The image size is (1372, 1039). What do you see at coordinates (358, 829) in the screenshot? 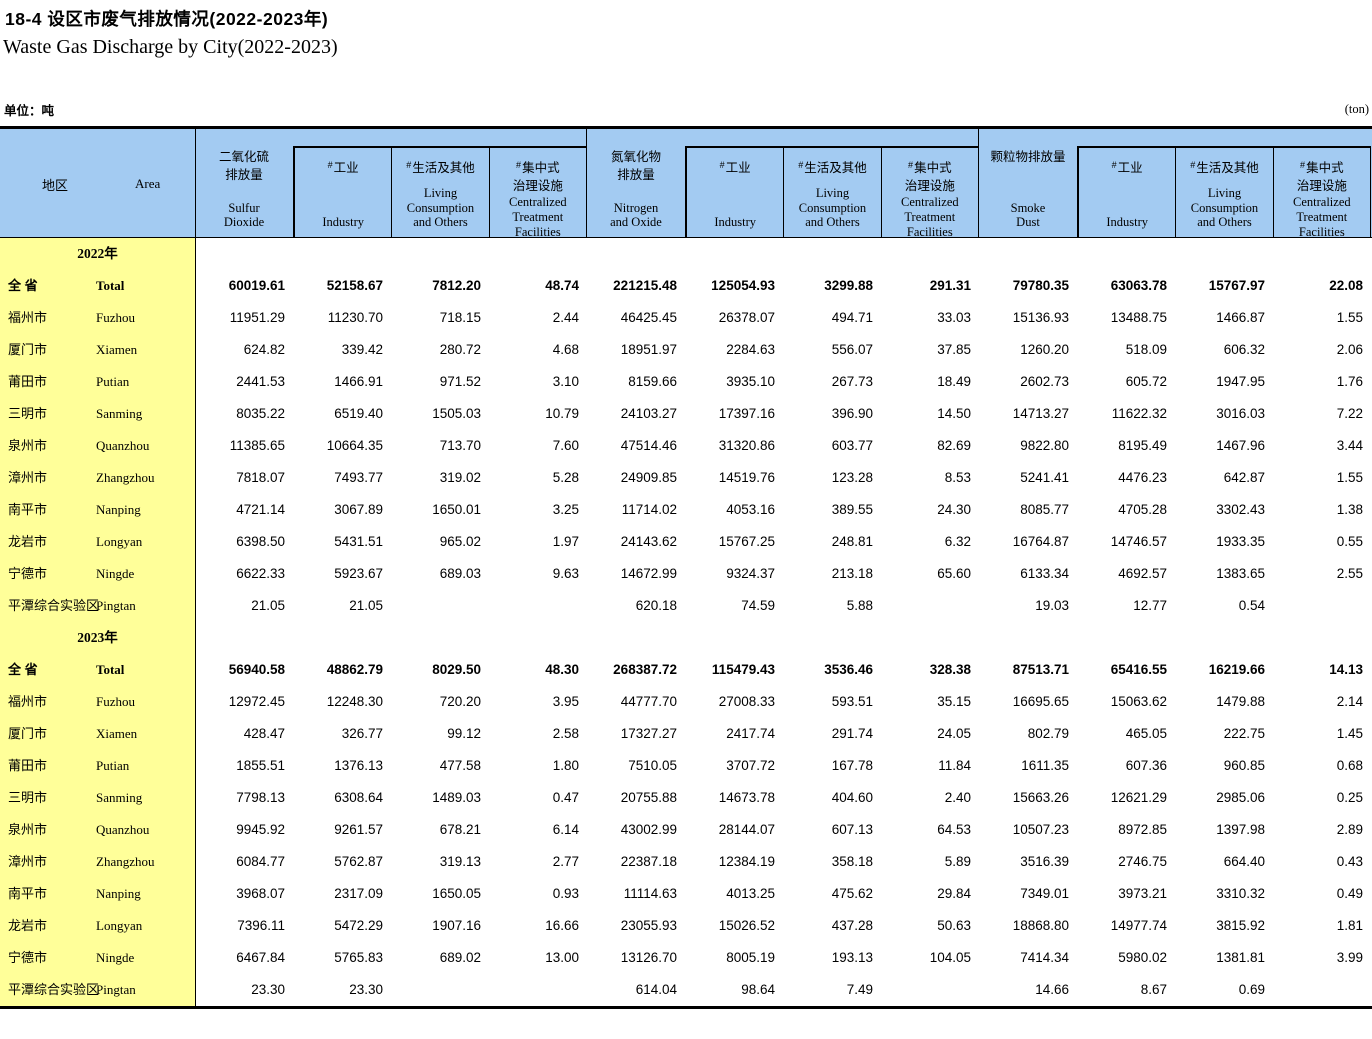
I see `value-cell: 9261.57` at bounding box center [358, 829].